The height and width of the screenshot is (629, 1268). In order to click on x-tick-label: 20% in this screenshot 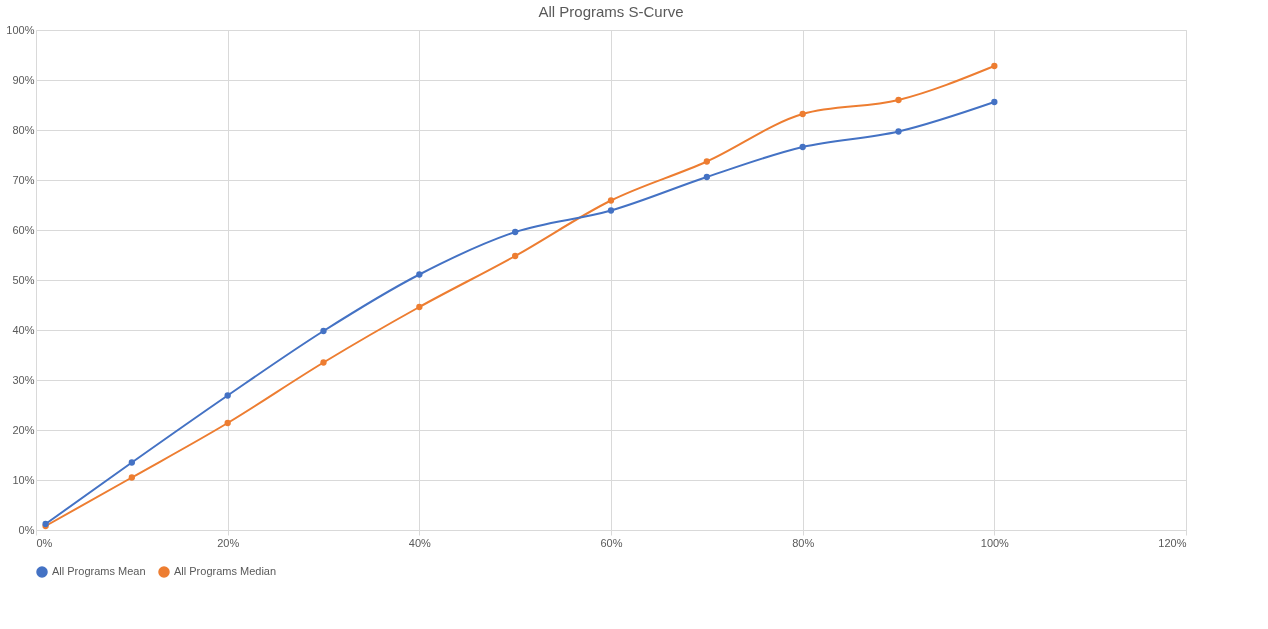, I will do `click(228, 542)`.